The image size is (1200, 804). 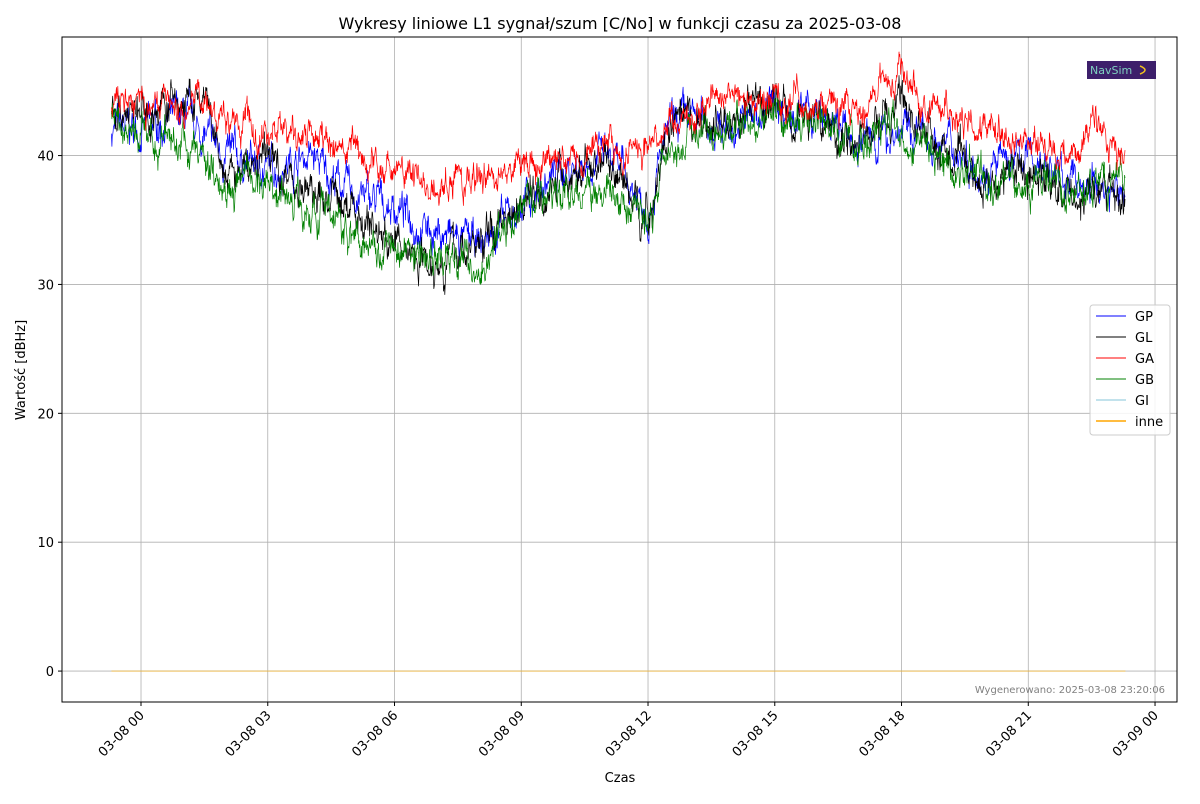 What do you see at coordinates (375, 734) in the screenshot?
I see `x-tick-label: 03-08 06` at bounding box center [375, 734].